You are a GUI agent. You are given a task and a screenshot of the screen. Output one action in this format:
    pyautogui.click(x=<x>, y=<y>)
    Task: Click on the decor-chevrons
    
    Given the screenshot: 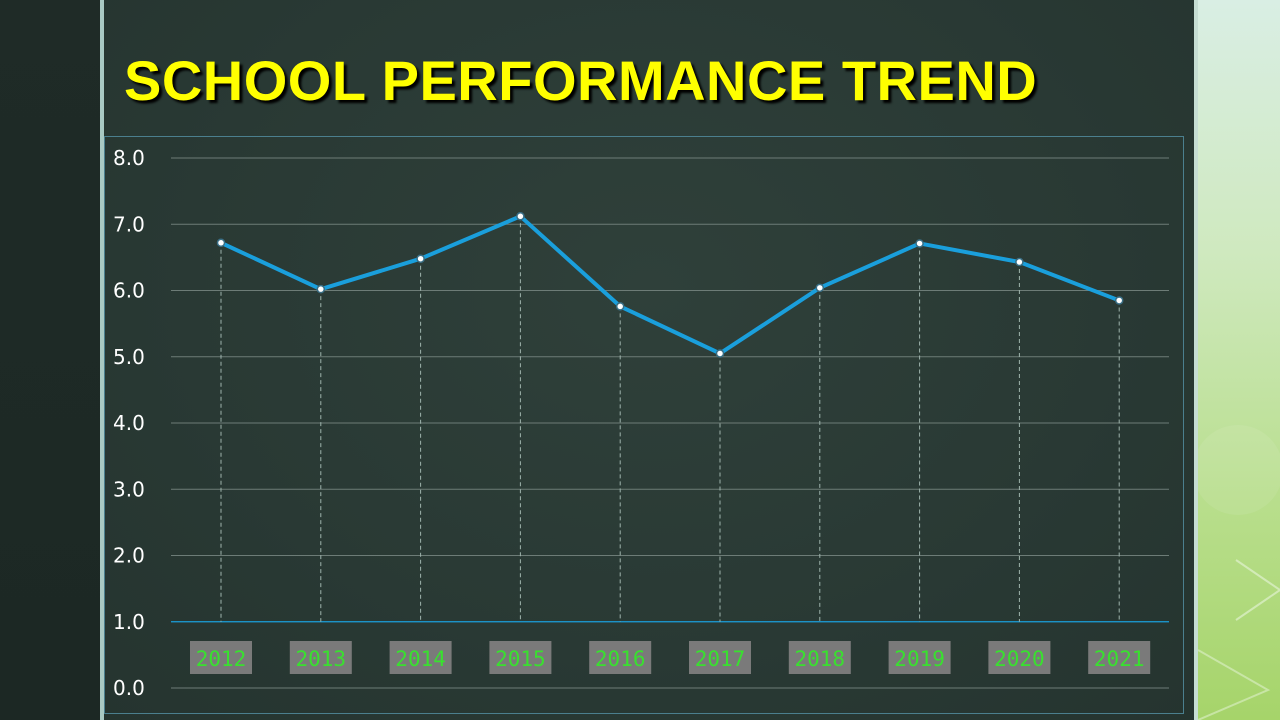 What is the action you would take?
    pyautogui.click(x=1239, y=572)
    